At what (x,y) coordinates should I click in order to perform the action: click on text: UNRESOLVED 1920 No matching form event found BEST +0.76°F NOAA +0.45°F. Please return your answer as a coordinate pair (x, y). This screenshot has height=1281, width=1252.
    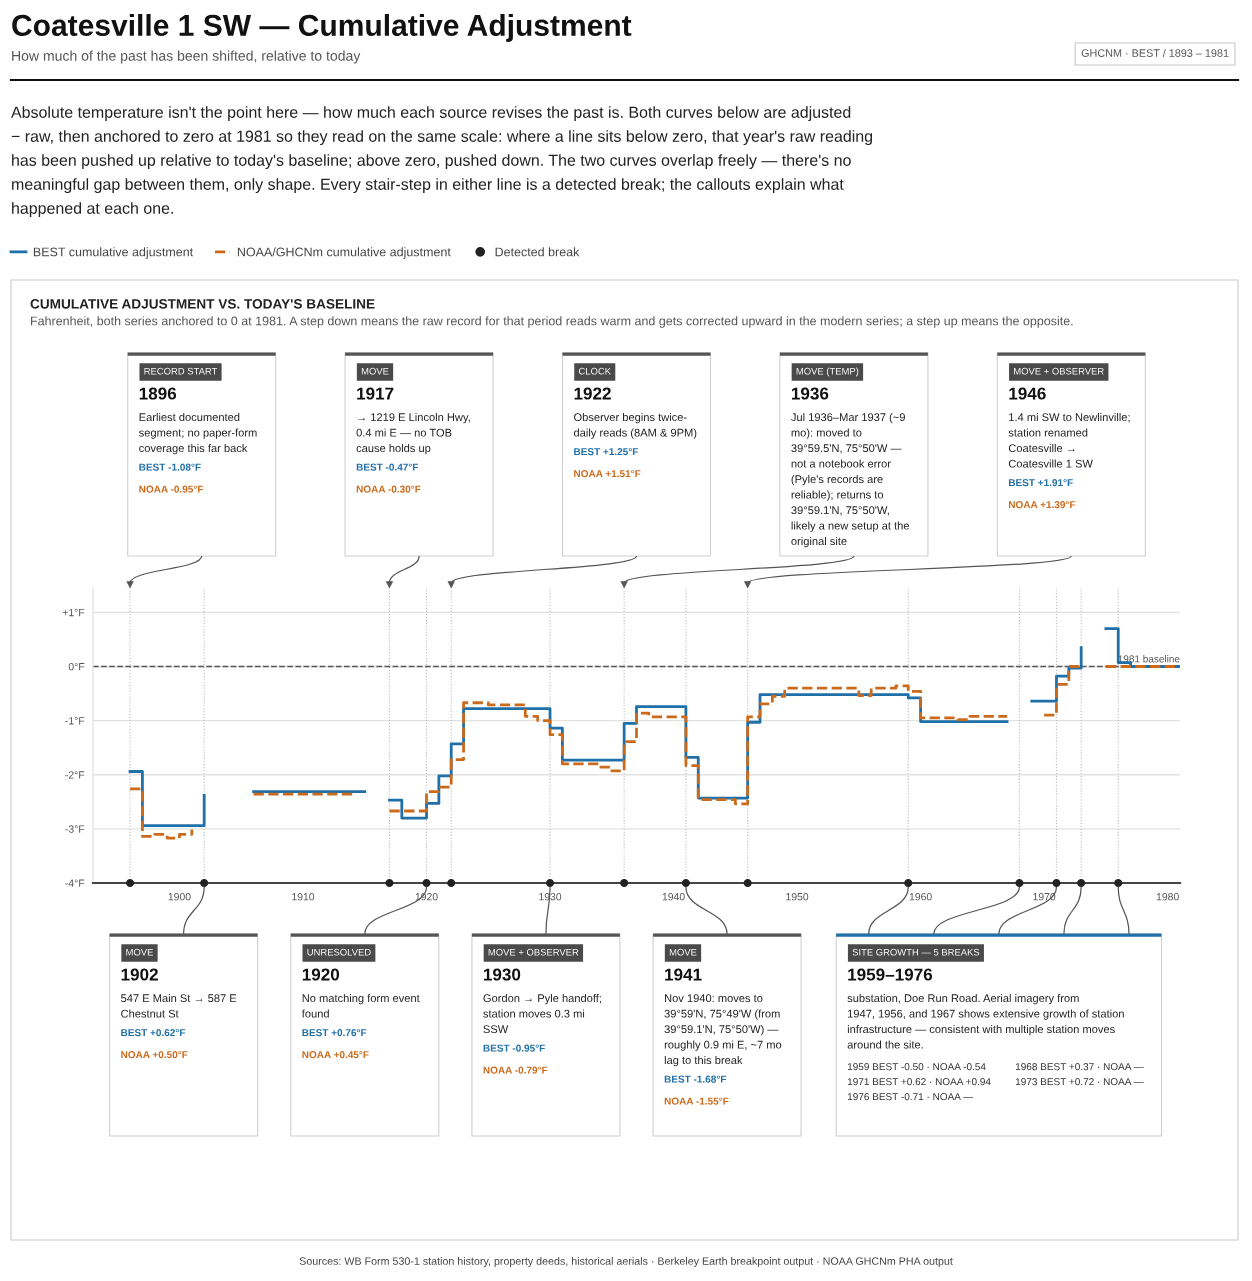
    Looking at the image, I should click on (360, 1003).